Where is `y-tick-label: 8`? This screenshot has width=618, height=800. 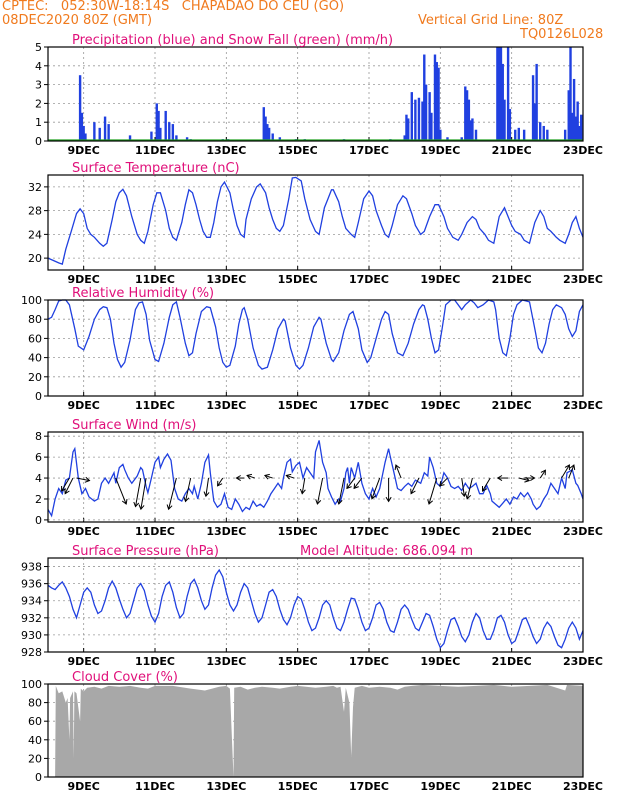 y-tick-label: 8 is located at coordinates (38, 436).